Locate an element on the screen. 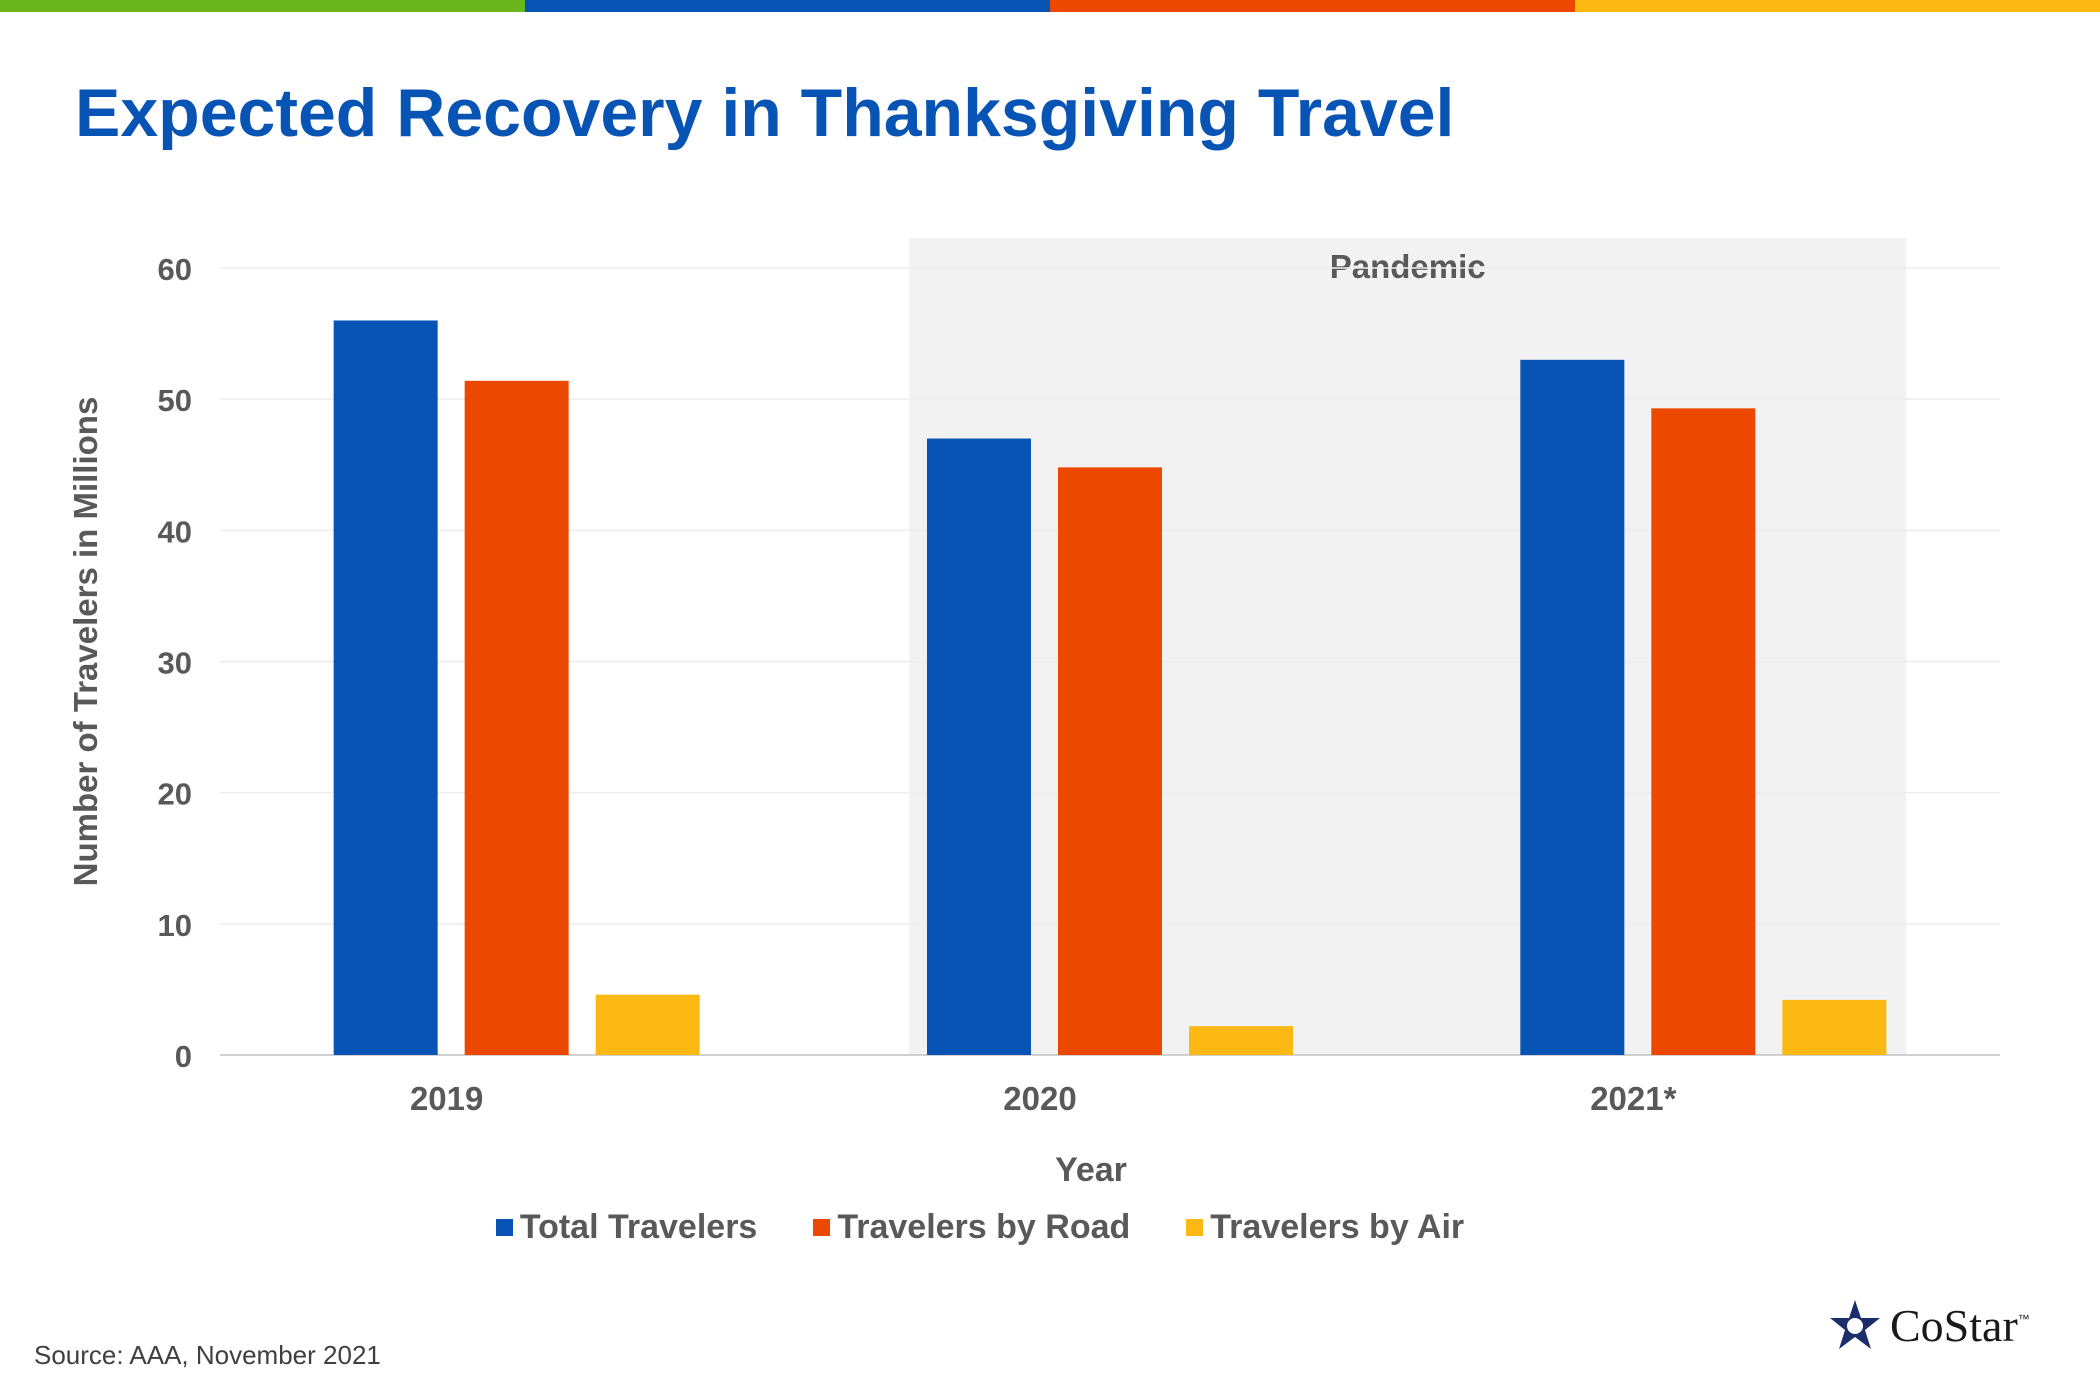  x-tick-label: 2021* is located at coordinates (1633, 1098).